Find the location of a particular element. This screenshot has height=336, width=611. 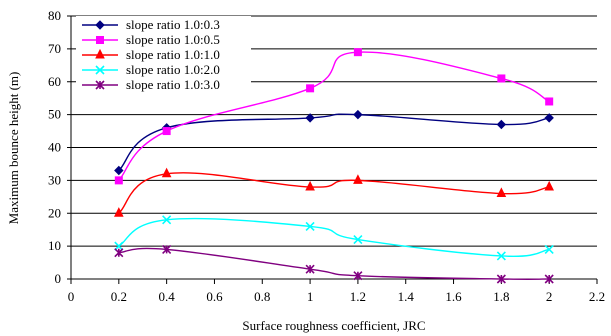

legend-label: slope ratio 1.0:2.0 is located at coordinates (173, 69).